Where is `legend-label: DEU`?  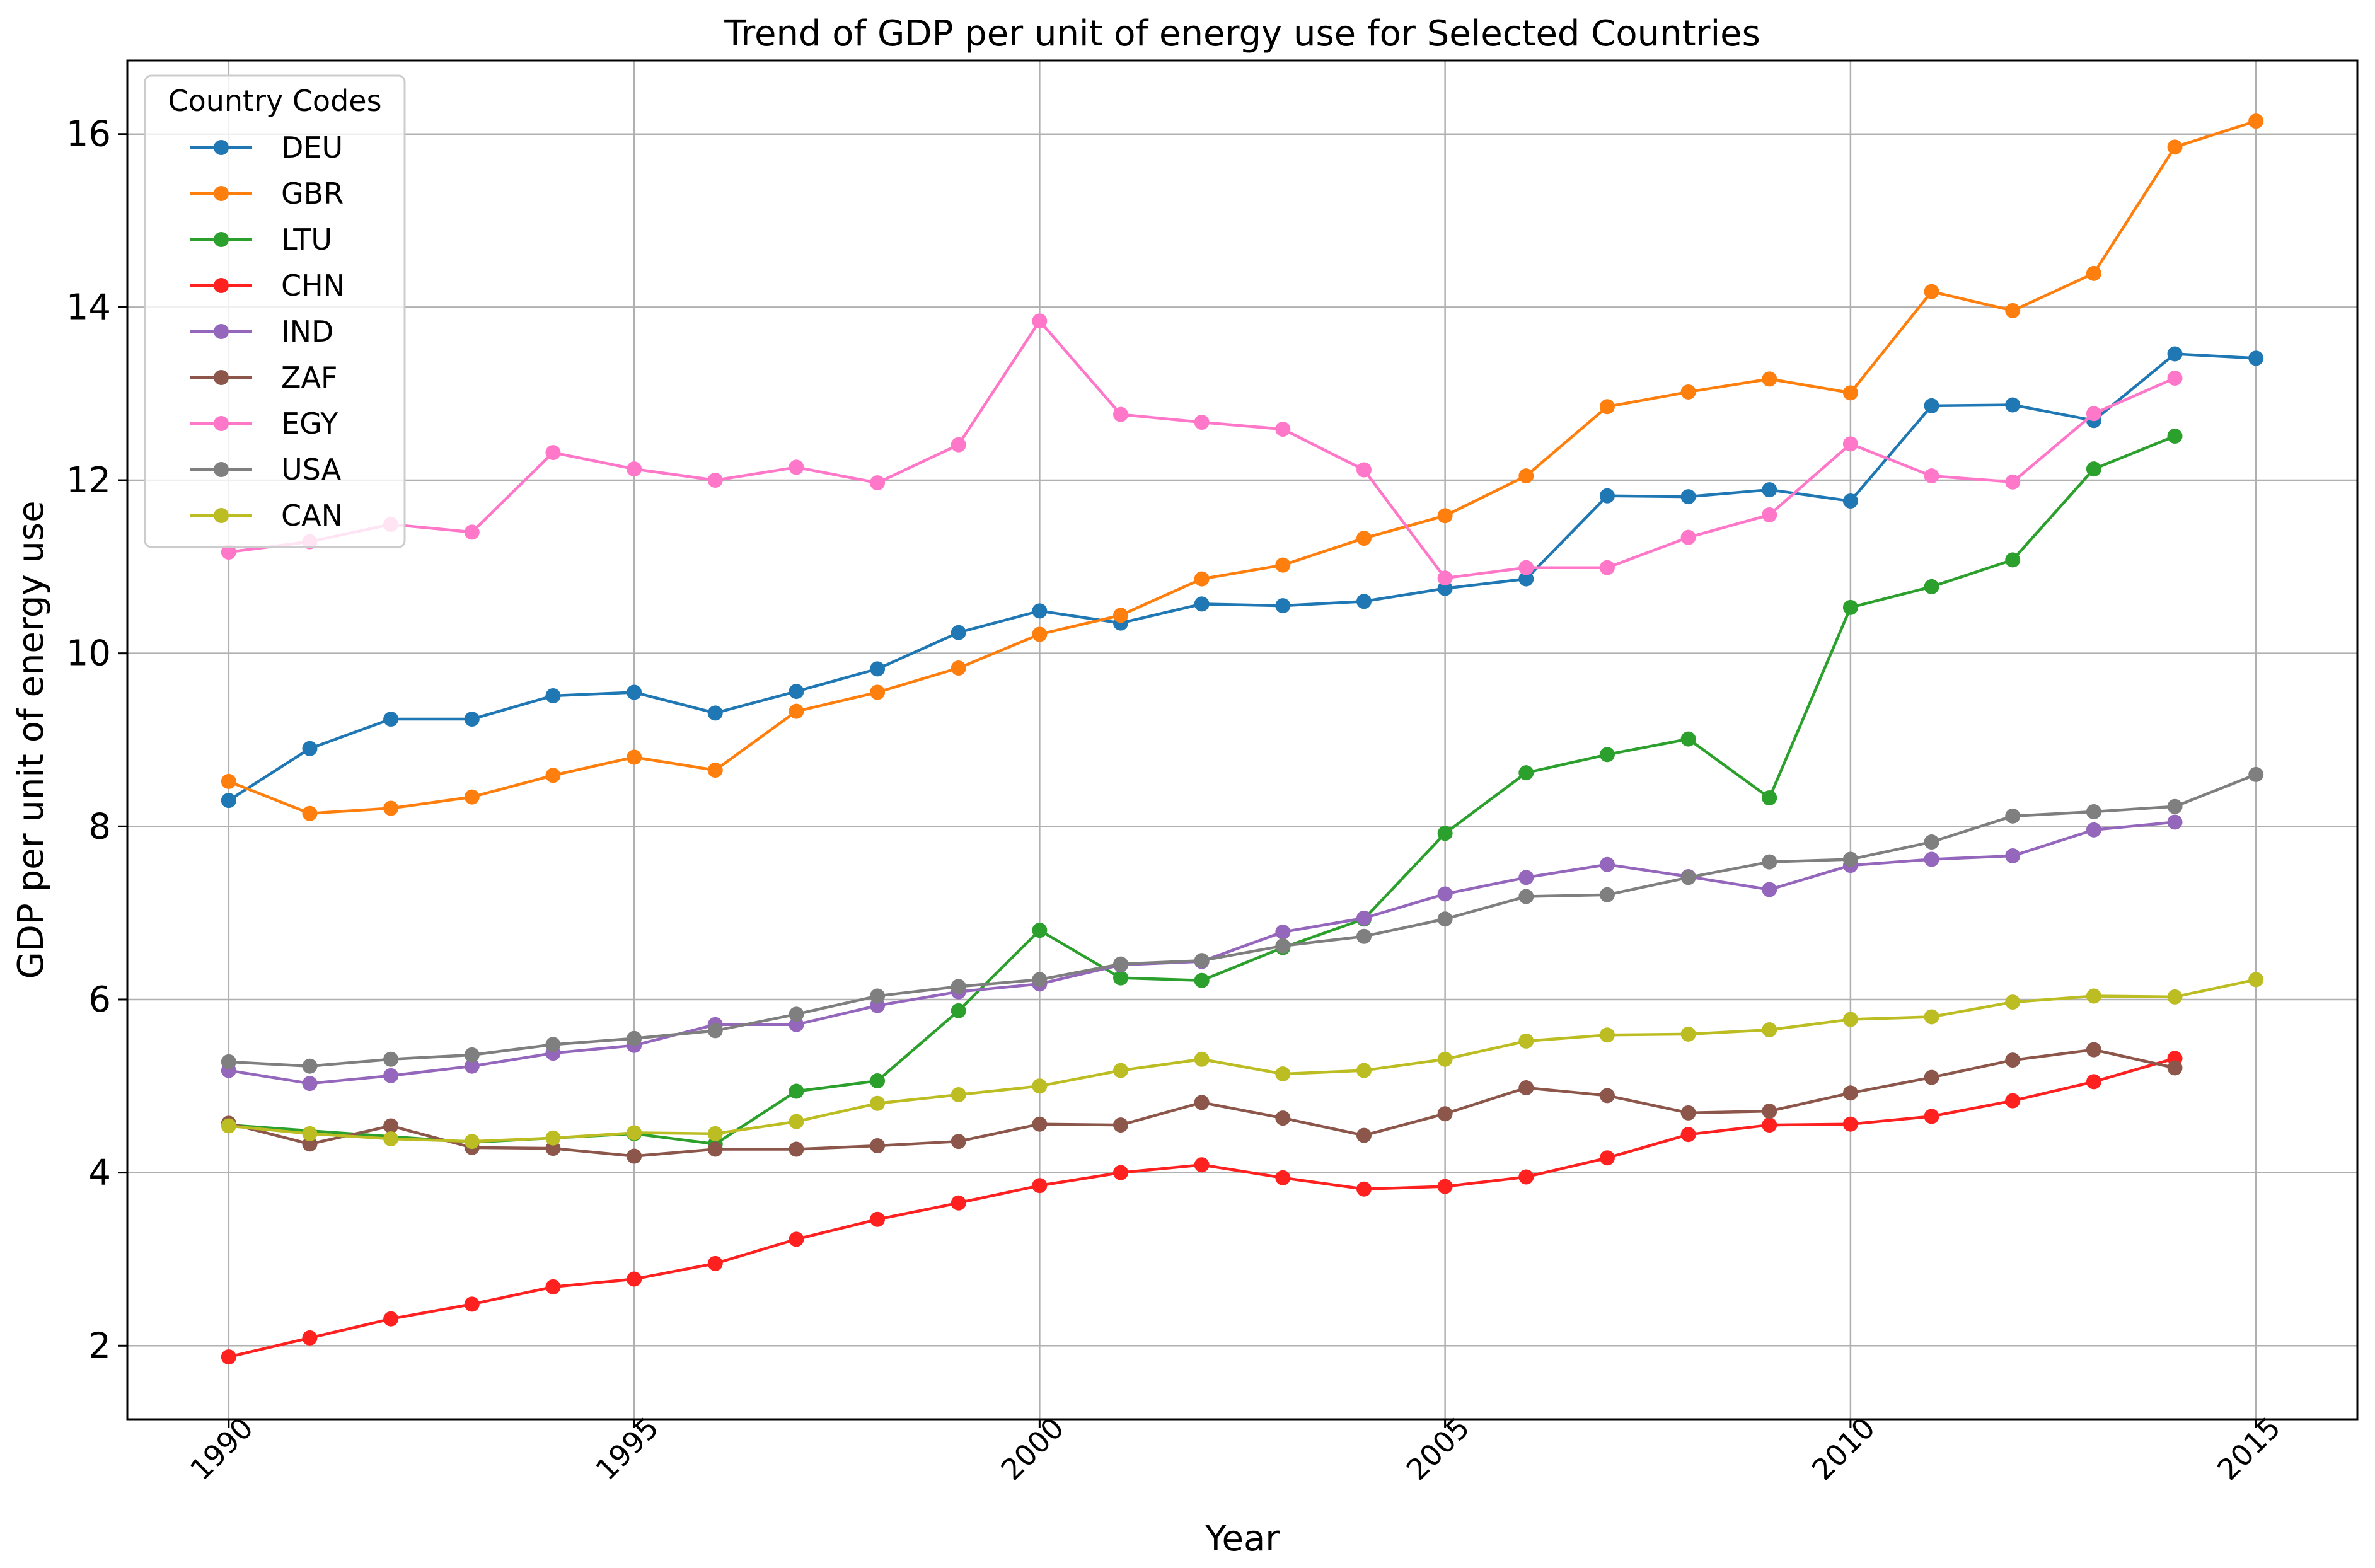 legend-label: DEU is located at coordinates (312, 147).